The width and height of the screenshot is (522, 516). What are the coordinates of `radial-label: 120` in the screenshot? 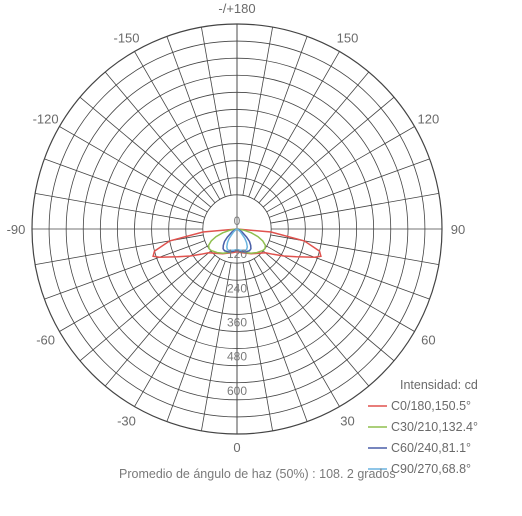 It's located at (237, 254).